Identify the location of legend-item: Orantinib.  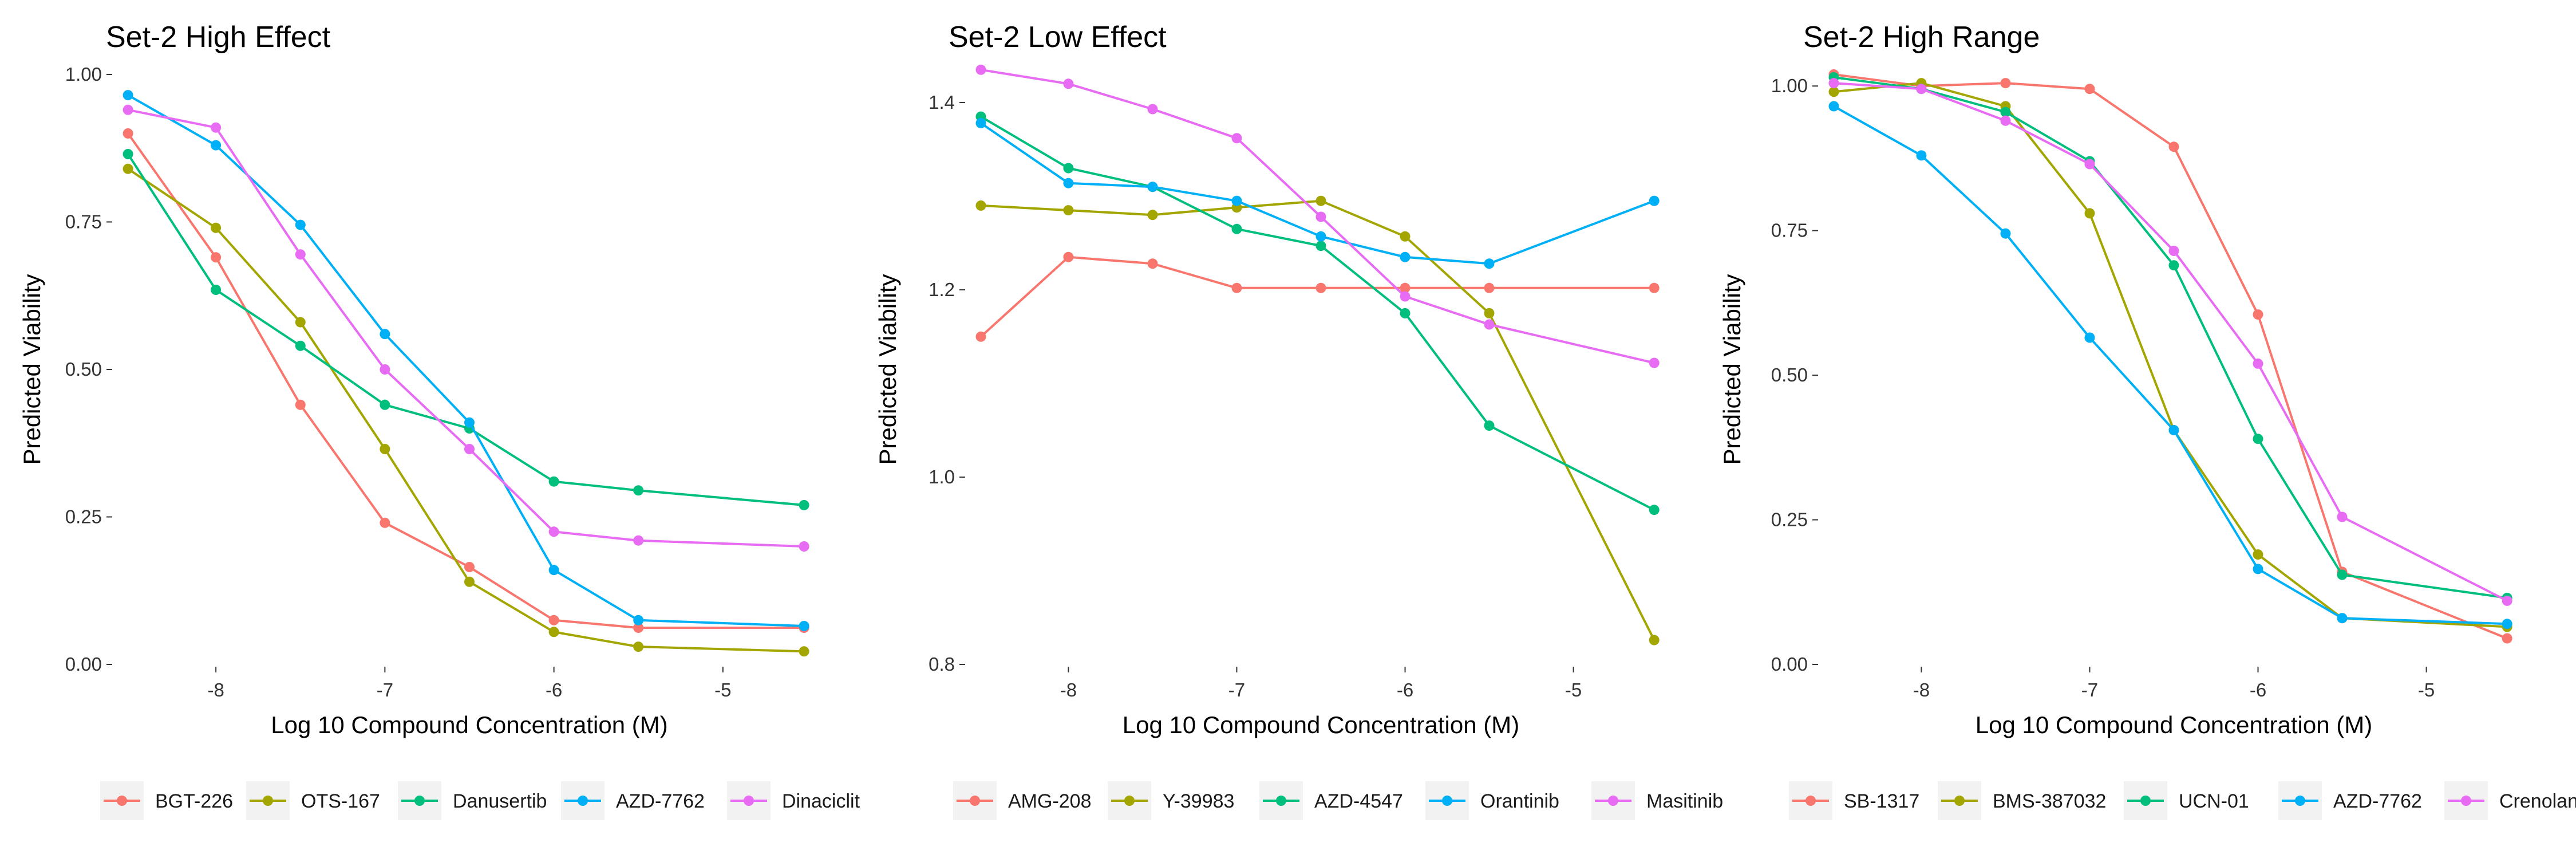
(1492, 801).